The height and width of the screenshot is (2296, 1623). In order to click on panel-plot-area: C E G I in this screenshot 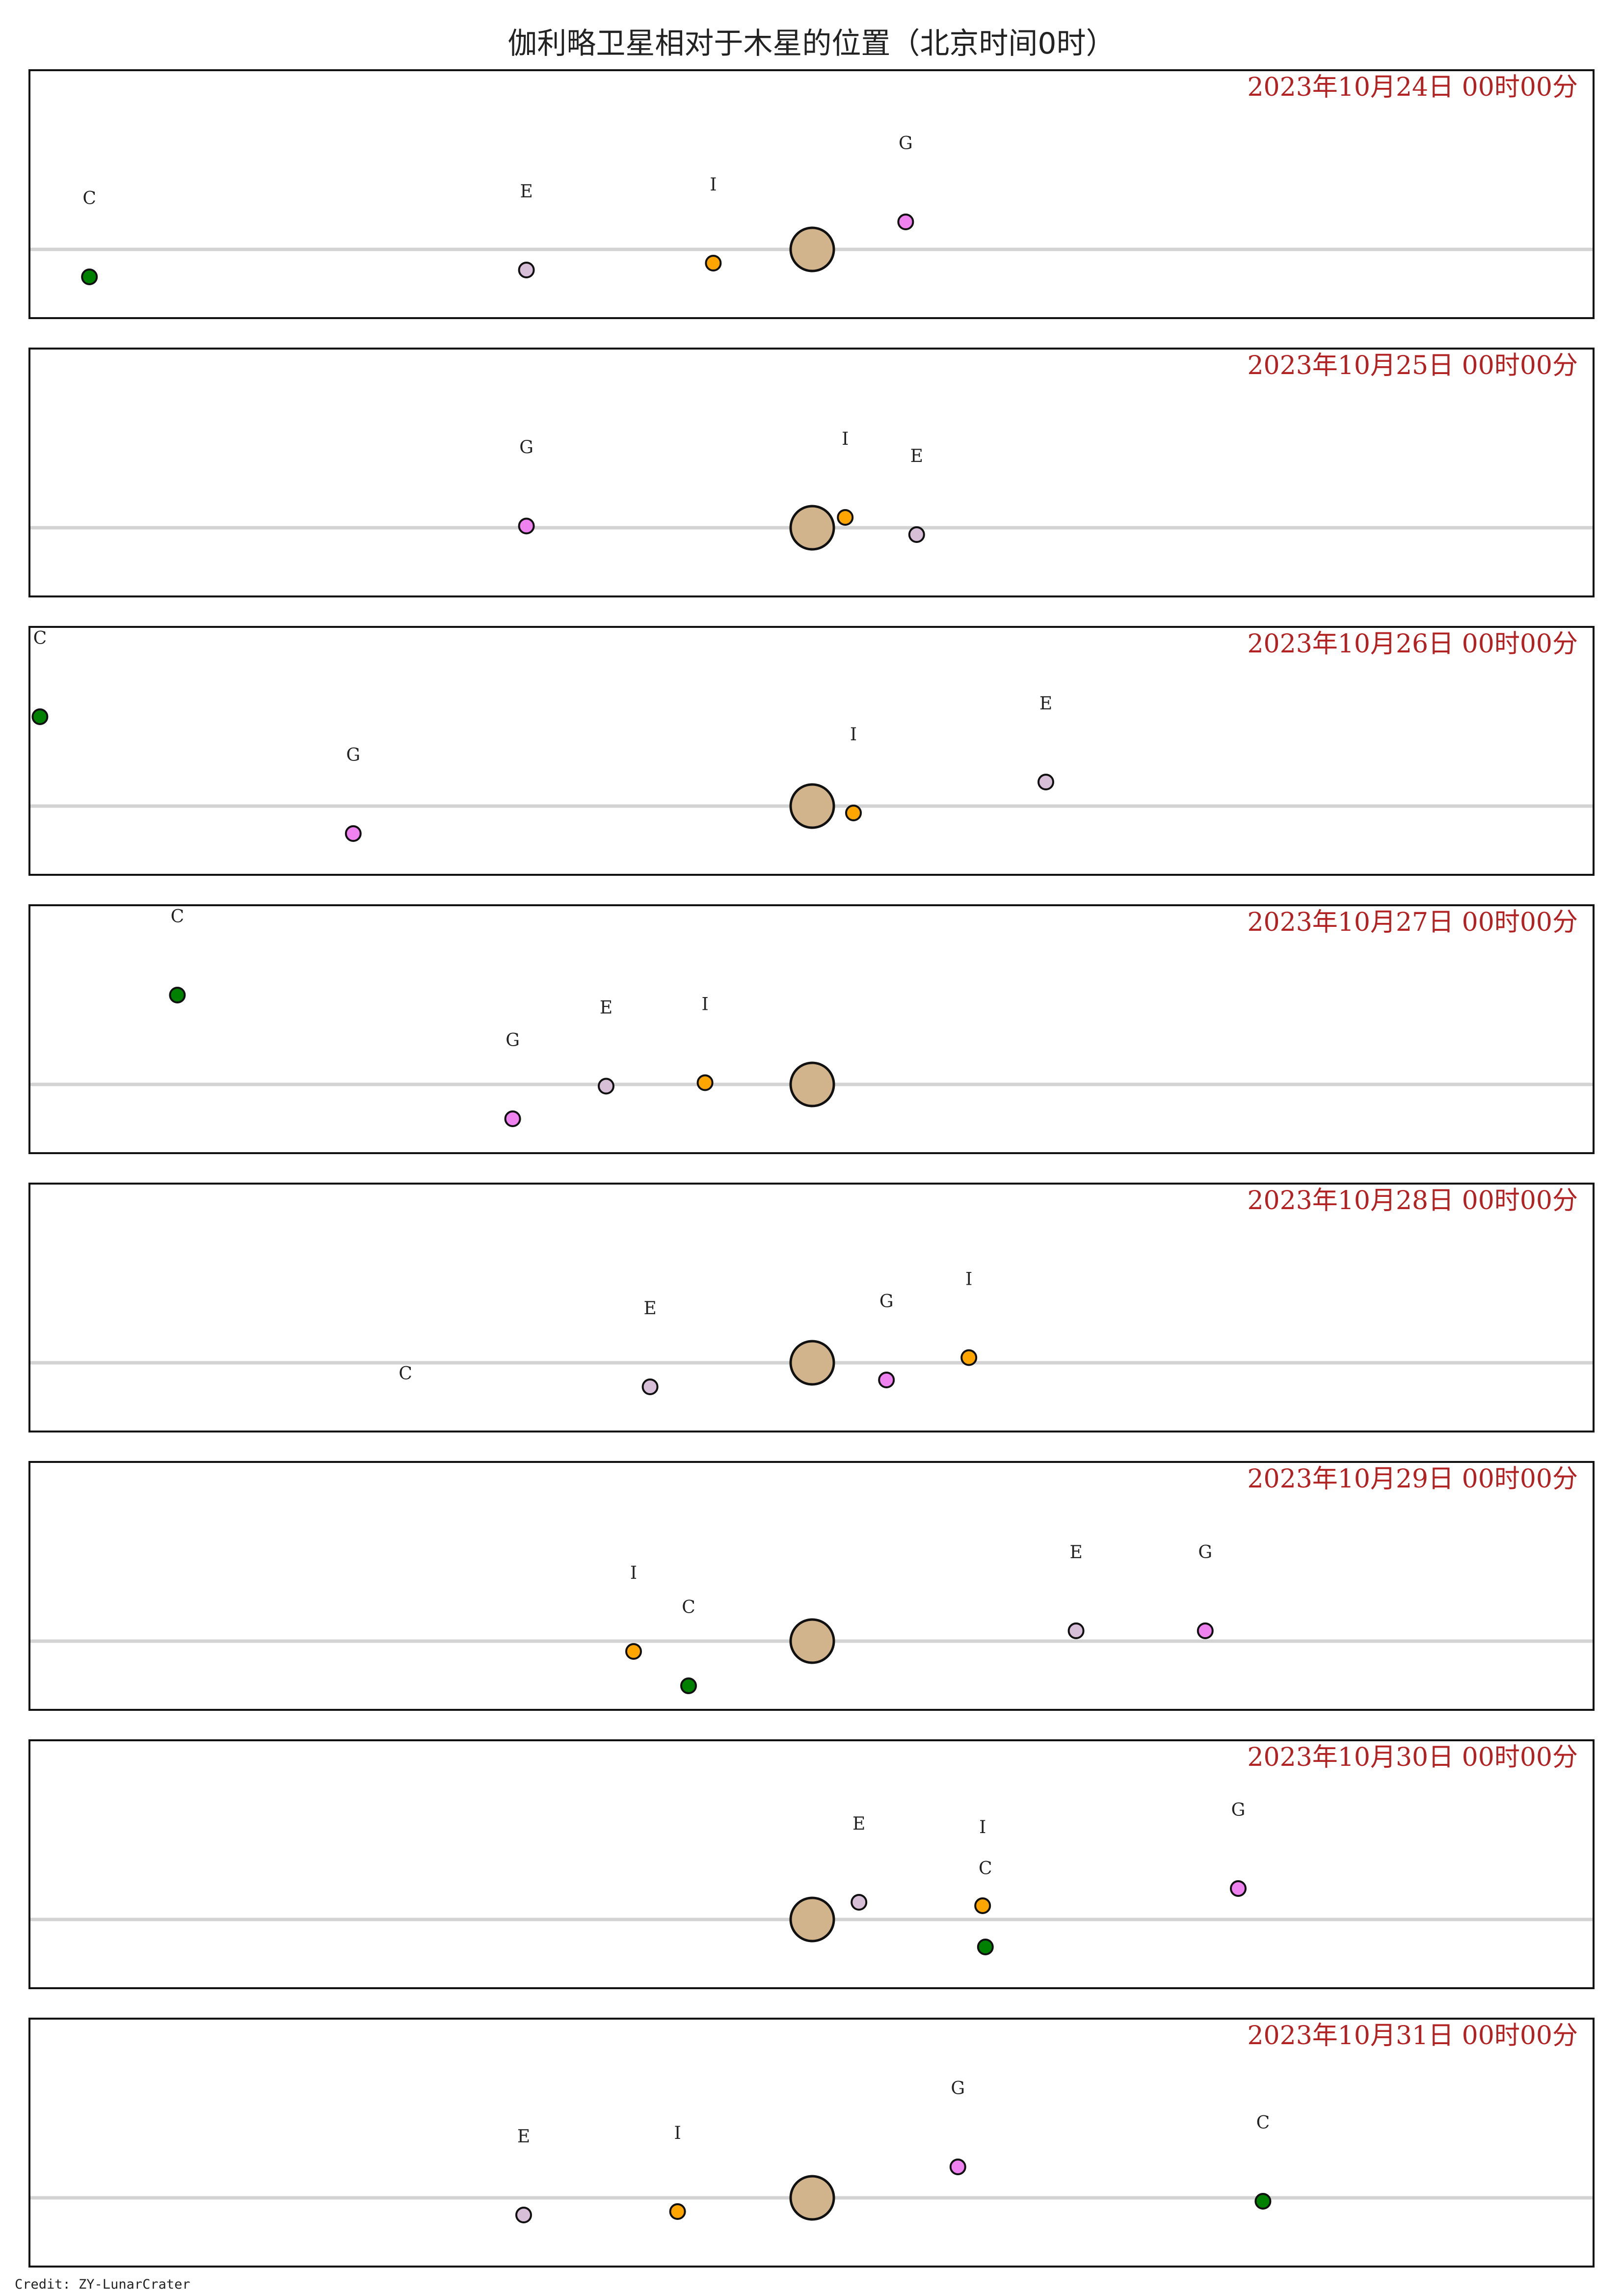, I will do `click(811, 1364)`.